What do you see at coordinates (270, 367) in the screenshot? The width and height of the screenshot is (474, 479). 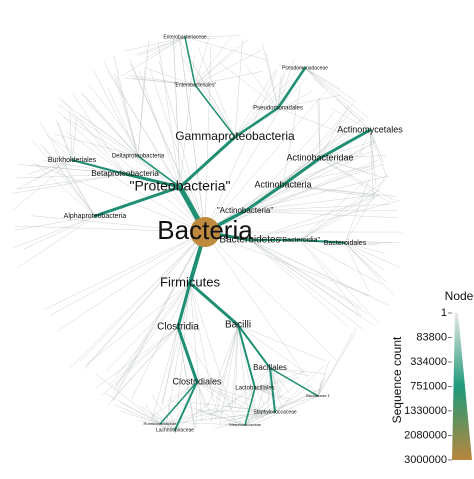 I see `node-label: Bacillales` at bounding box center [270, 367].